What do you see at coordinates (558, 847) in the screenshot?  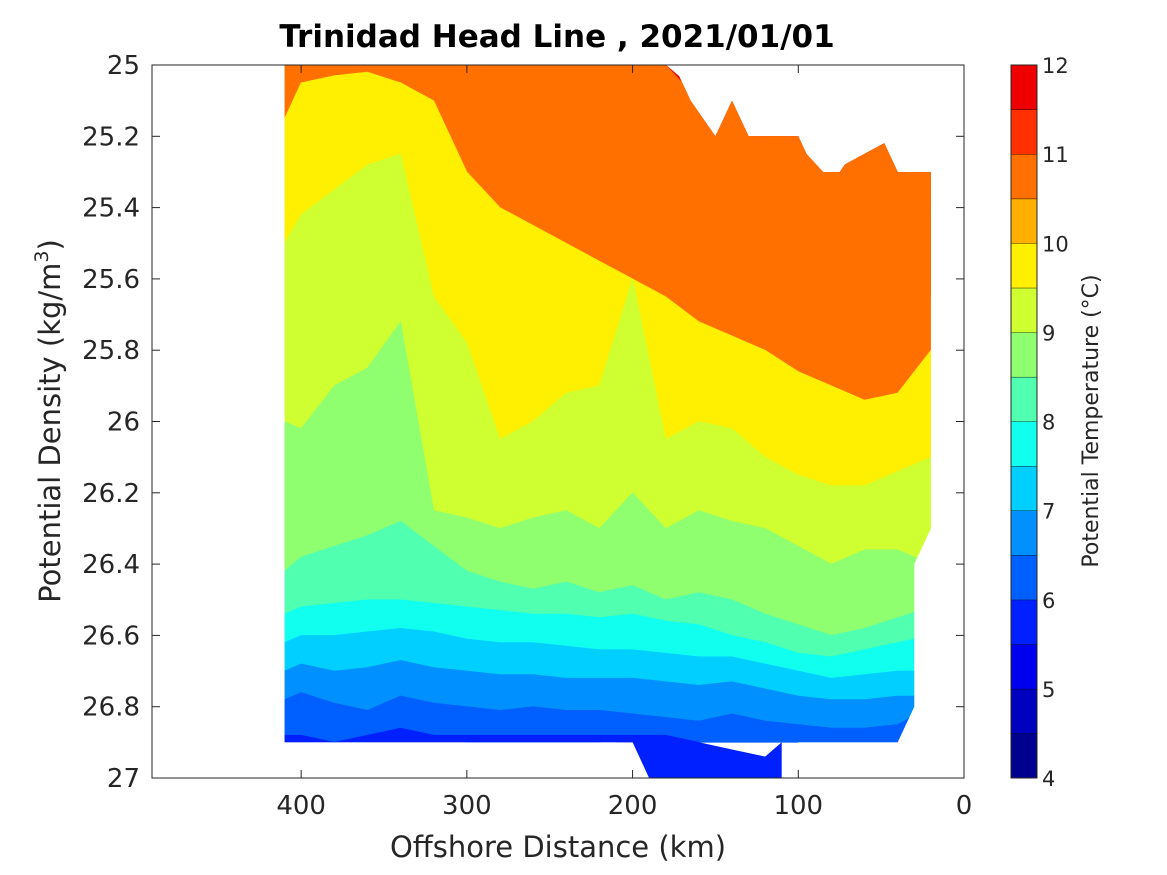 I see `x-axis-title: Offshore Distance (km)` at bounding box center [558, 847].